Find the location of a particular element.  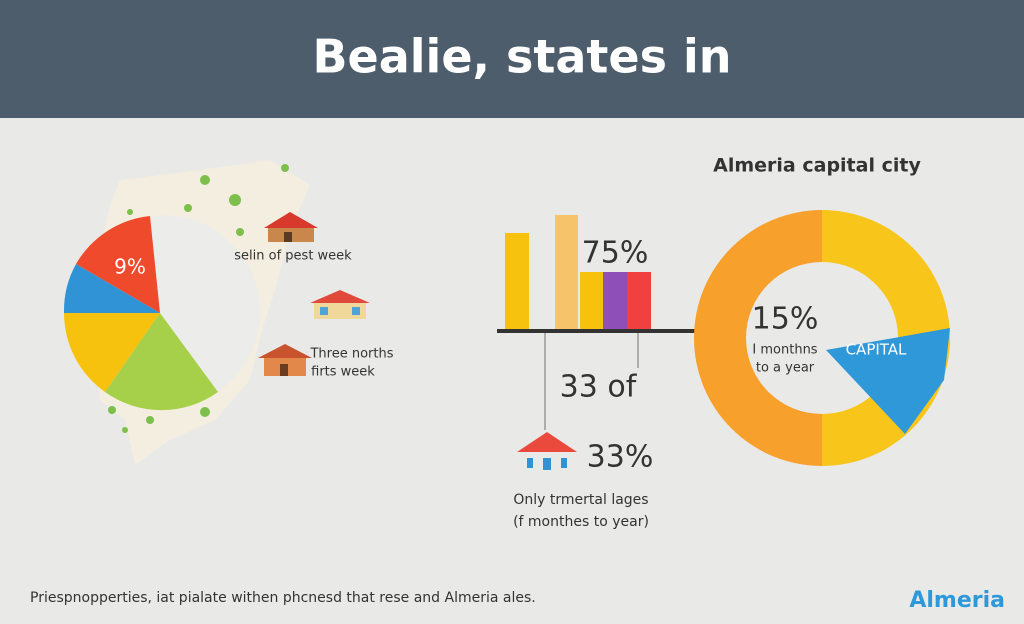

donut is located at coordinates (822, 338).